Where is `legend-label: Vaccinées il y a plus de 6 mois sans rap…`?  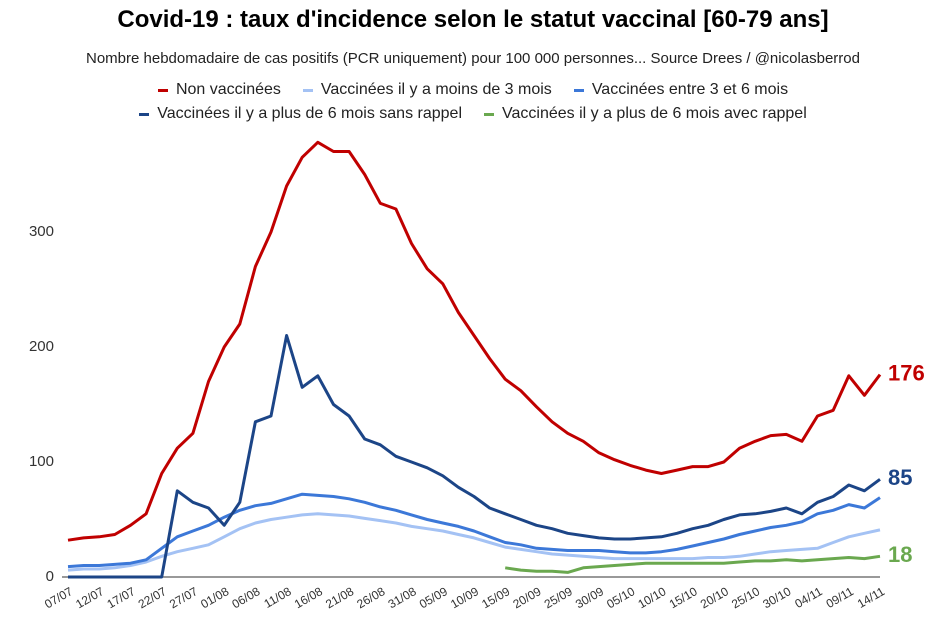 legend-label: Vaccinées il y a plus de 6 mois sans rap… is located at coordinates (309, 113).